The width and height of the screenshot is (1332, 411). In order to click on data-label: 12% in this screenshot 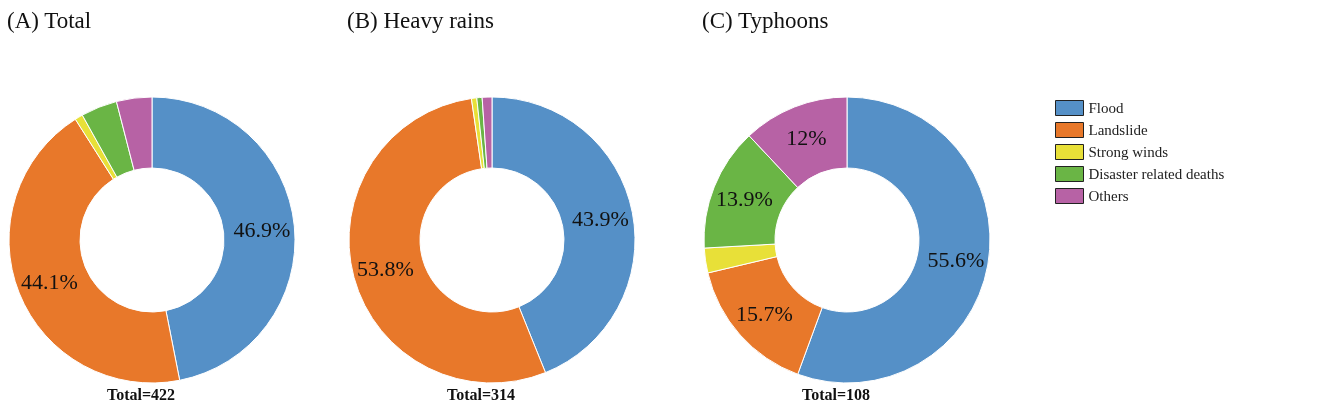, I will do `click(806, 137)`.